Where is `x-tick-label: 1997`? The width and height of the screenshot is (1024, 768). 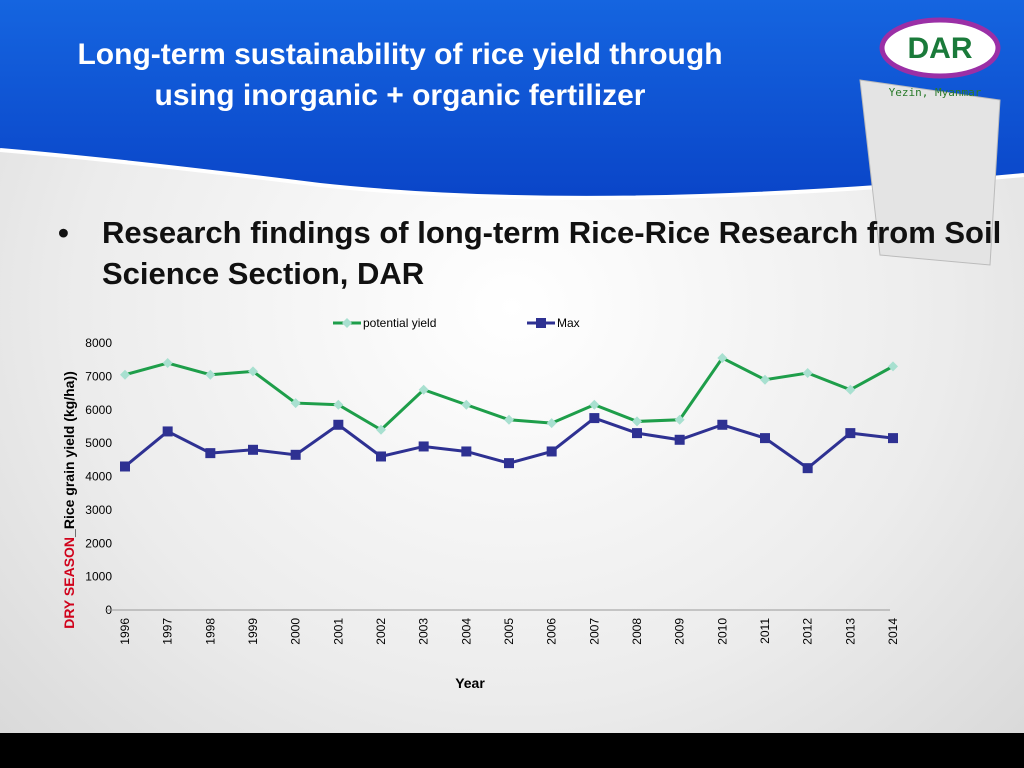
x-tick-label: 1997 is located at coordinates (168, 631).